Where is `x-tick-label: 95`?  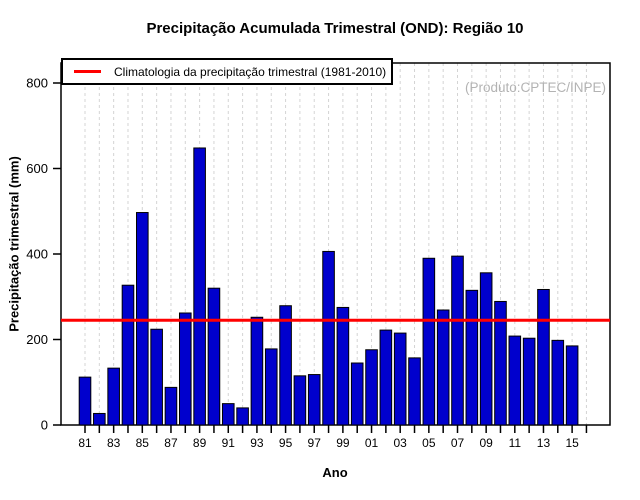
x-tick-label: 95 is located at coordinates (286, 443).